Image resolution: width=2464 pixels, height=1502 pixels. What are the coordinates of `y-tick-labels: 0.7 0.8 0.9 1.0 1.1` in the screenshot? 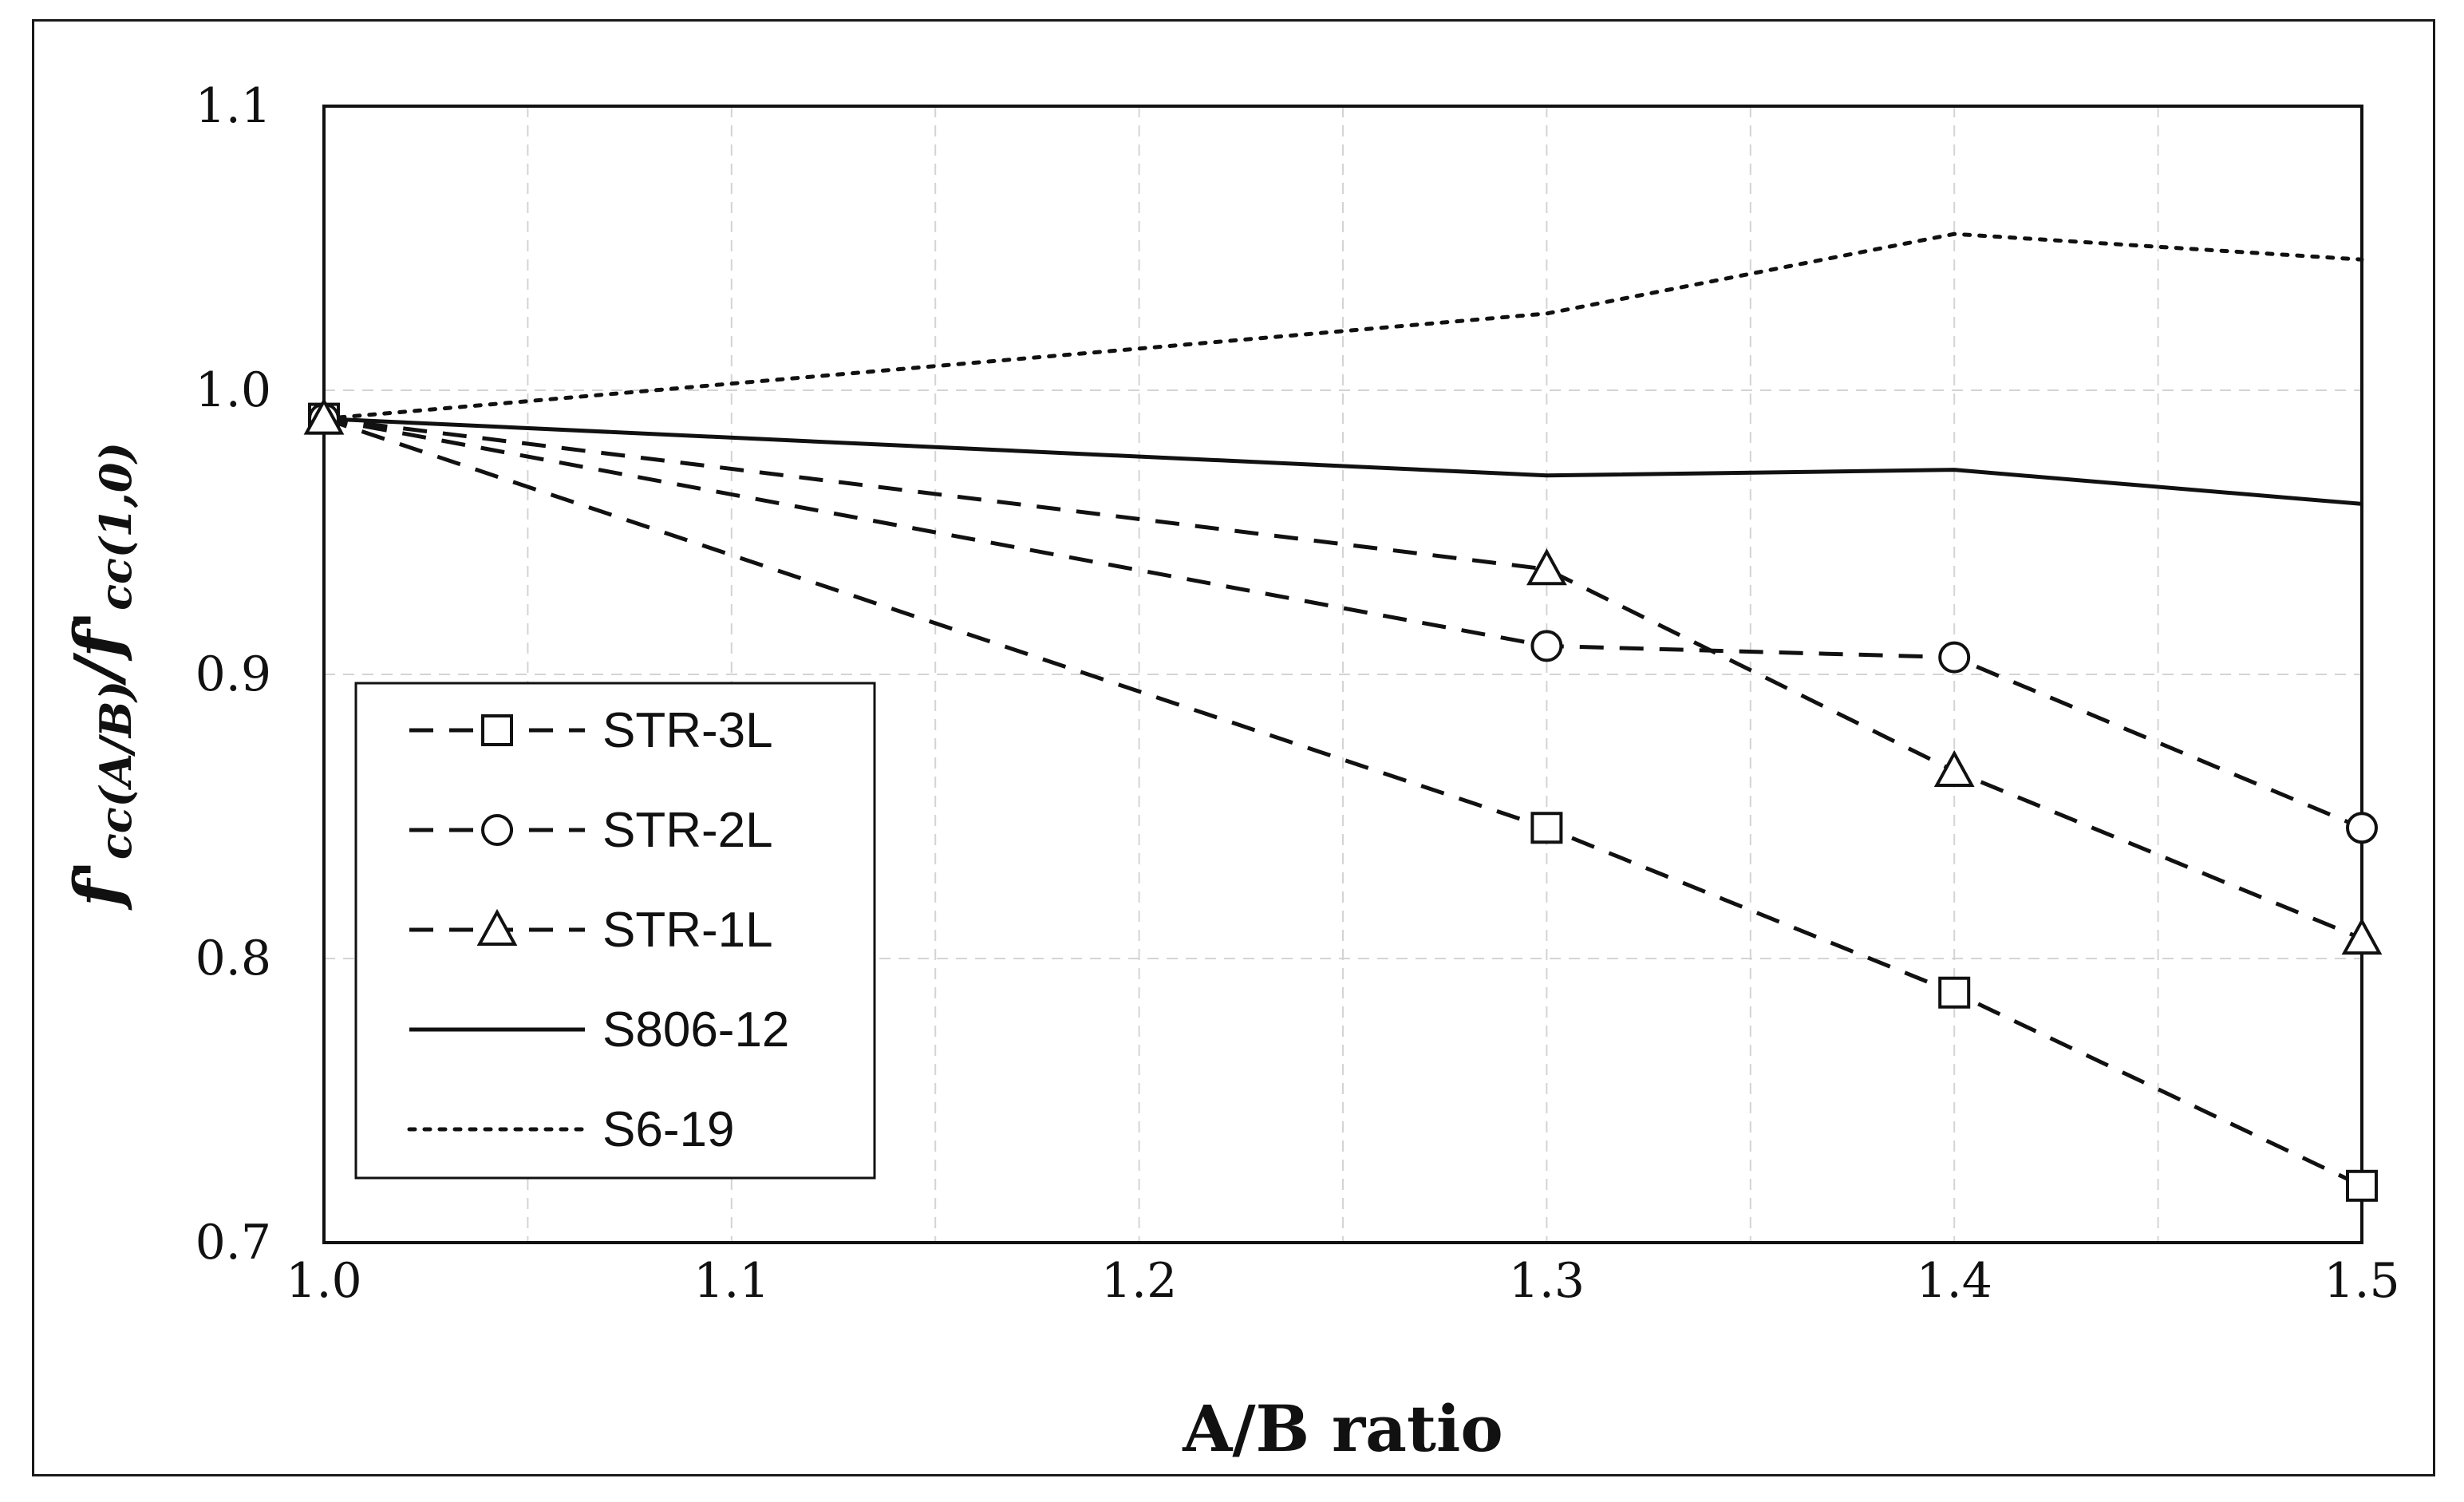 It's located at (233, 674).